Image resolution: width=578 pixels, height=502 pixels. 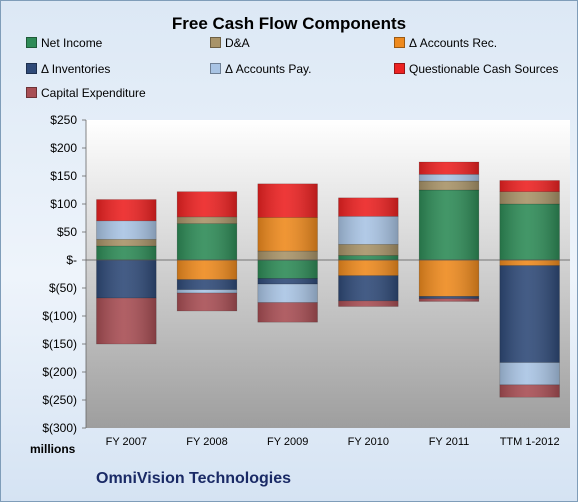 What do you see at coordinates (59, 428) in the screenshot?
I see `y-tick-label: $(300)` at bounding box center [59, 428].